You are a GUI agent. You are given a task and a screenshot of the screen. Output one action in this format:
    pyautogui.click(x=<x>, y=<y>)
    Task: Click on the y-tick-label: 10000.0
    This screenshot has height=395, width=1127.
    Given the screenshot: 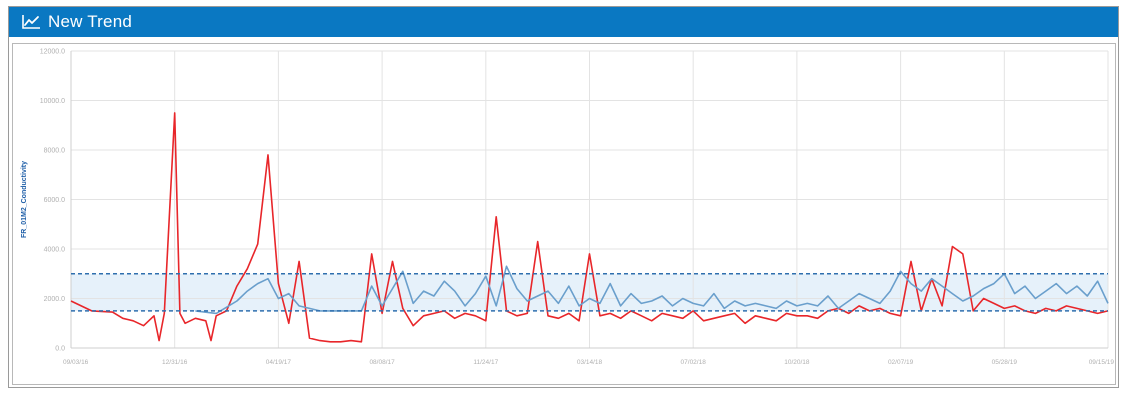 What is the action you would take?
    pyautogui.click(x=52, y=101)
    